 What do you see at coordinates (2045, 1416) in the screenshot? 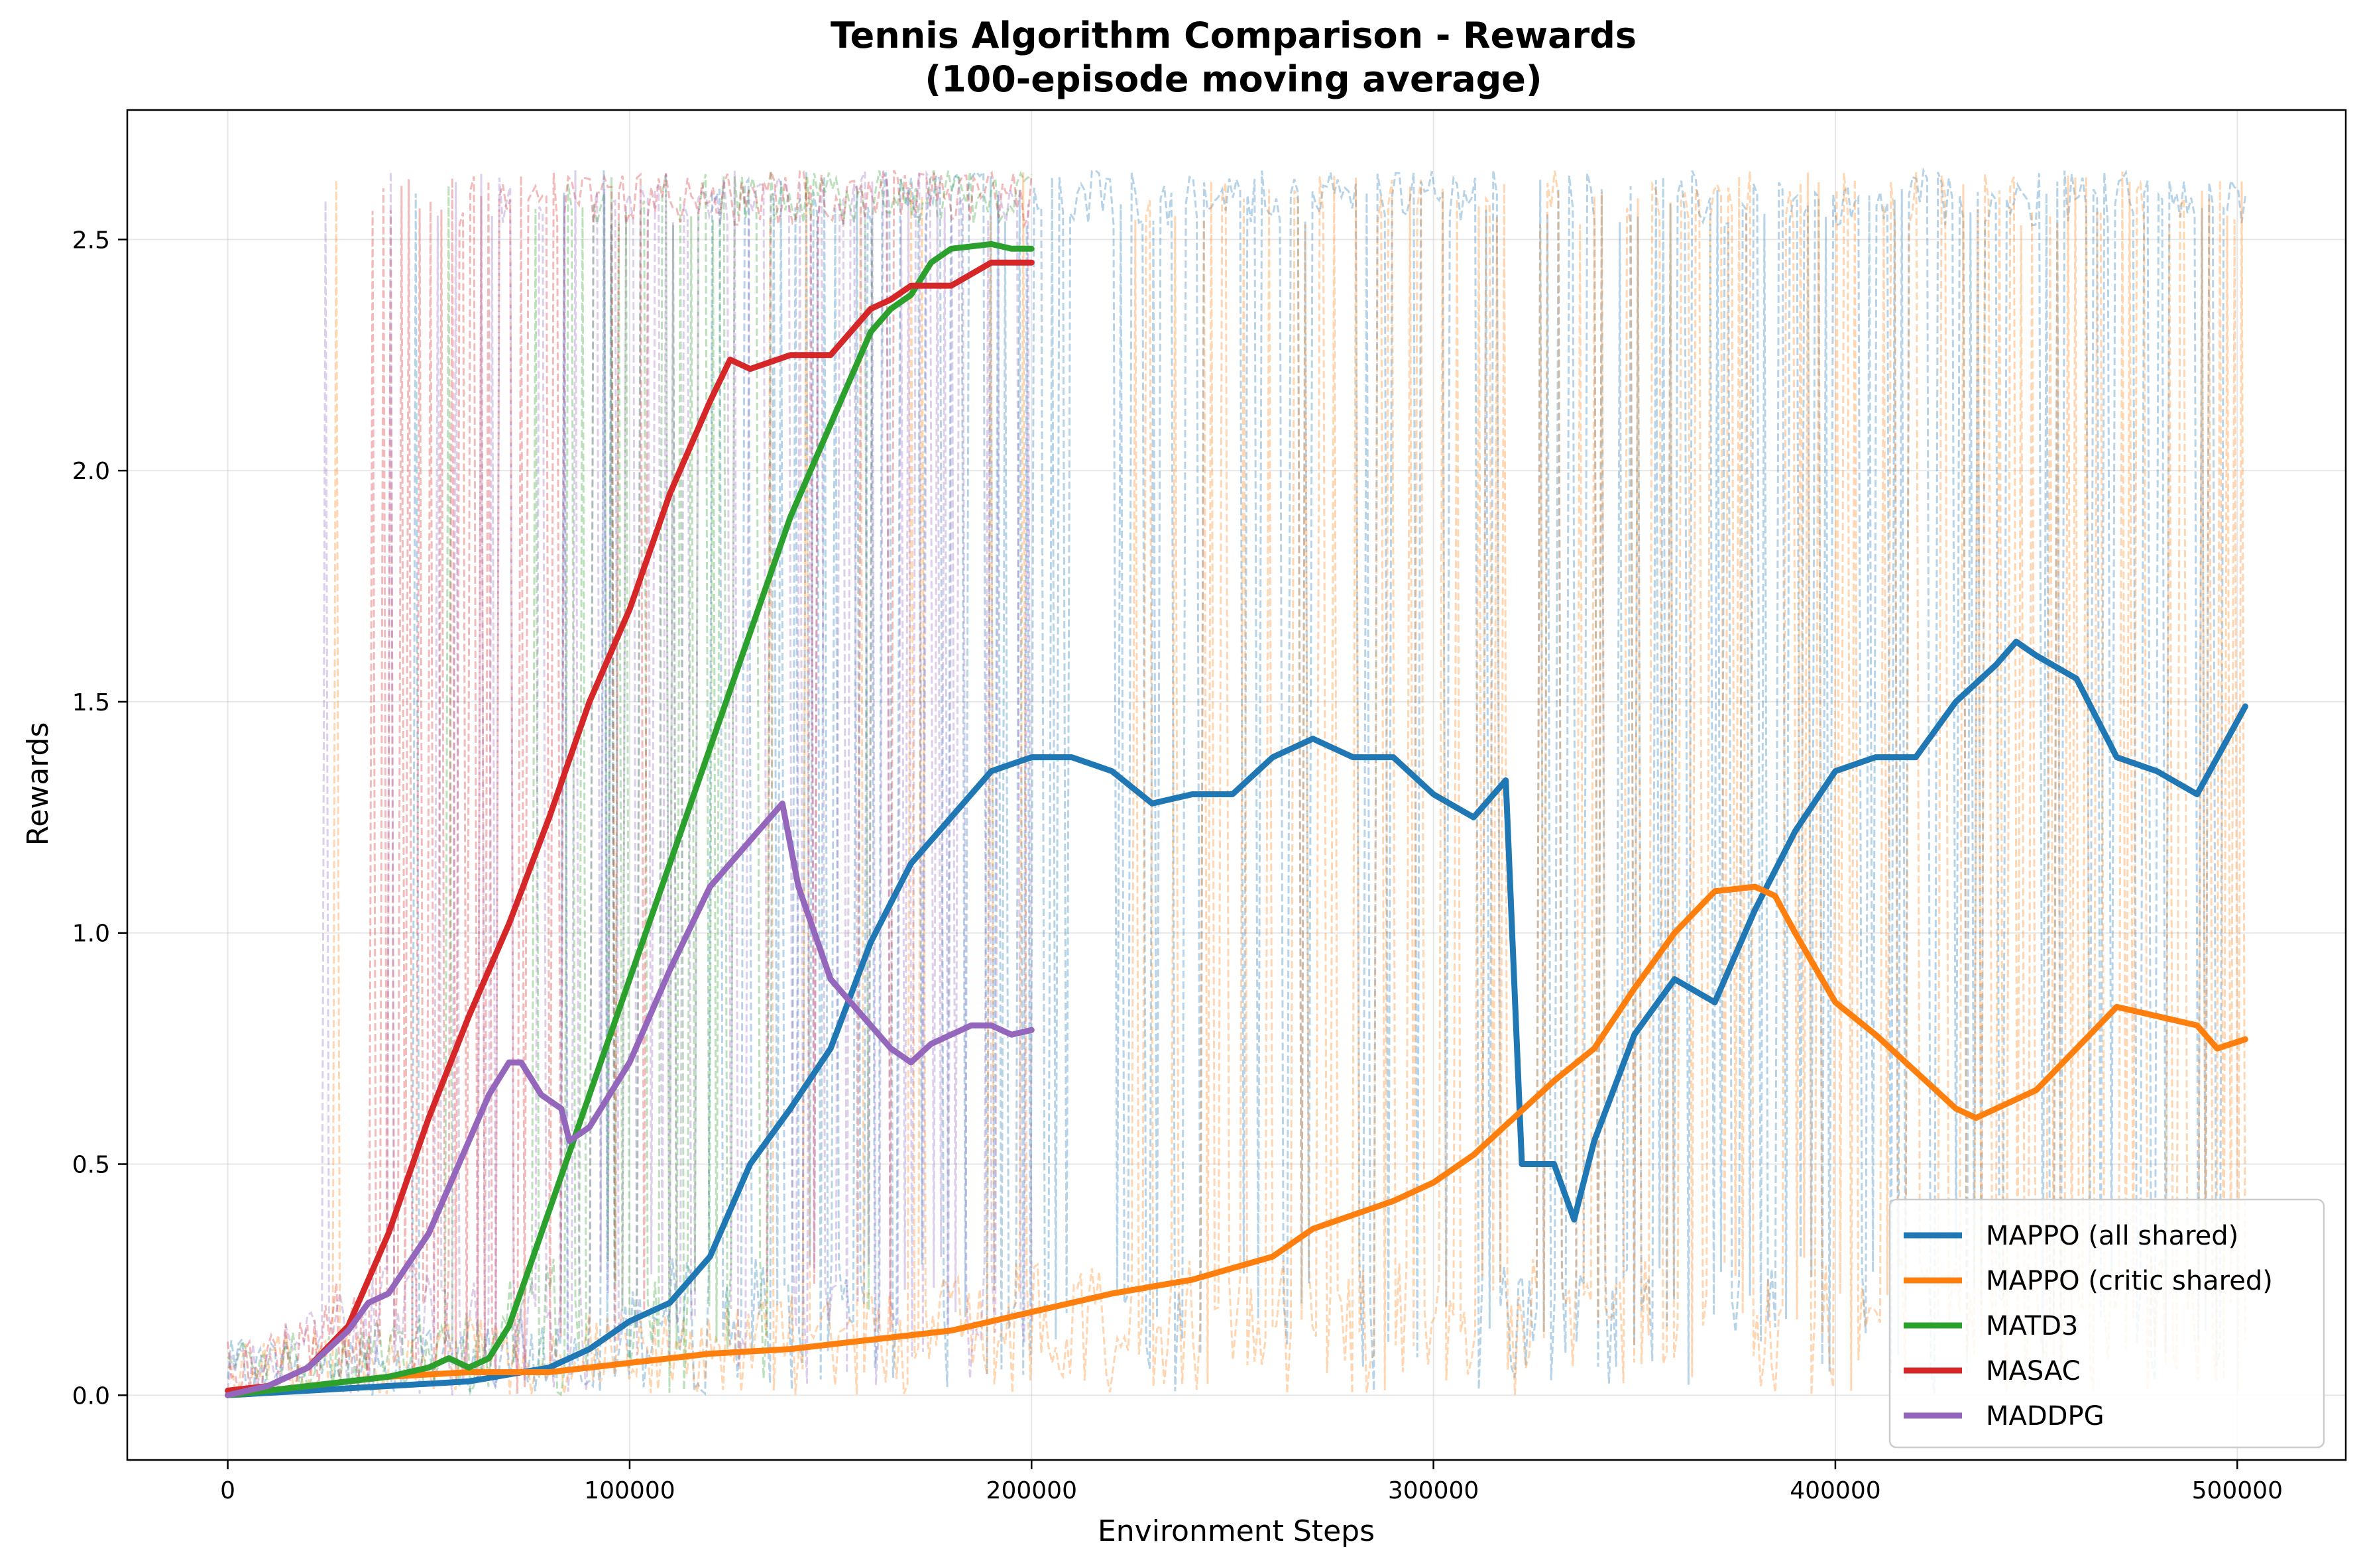
I see `legend-label: MADDPG` at bounding box center [2045, 1416].